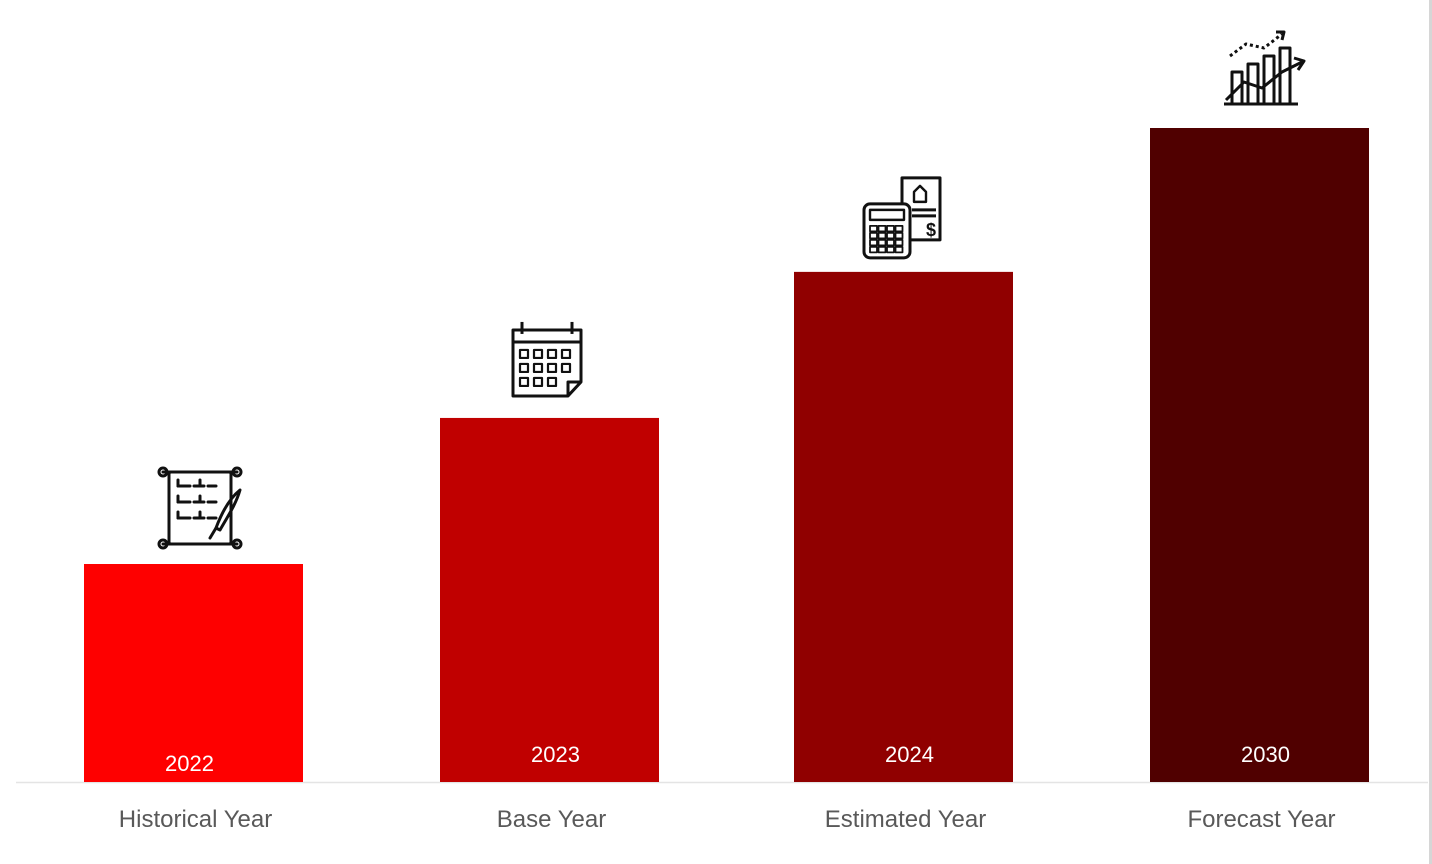 The height and width of the screenshot is (864, 1432). Describe the element at coordinates (902, 218) in the screenshot. I see `calculator-invoice-icon: $` at that location.